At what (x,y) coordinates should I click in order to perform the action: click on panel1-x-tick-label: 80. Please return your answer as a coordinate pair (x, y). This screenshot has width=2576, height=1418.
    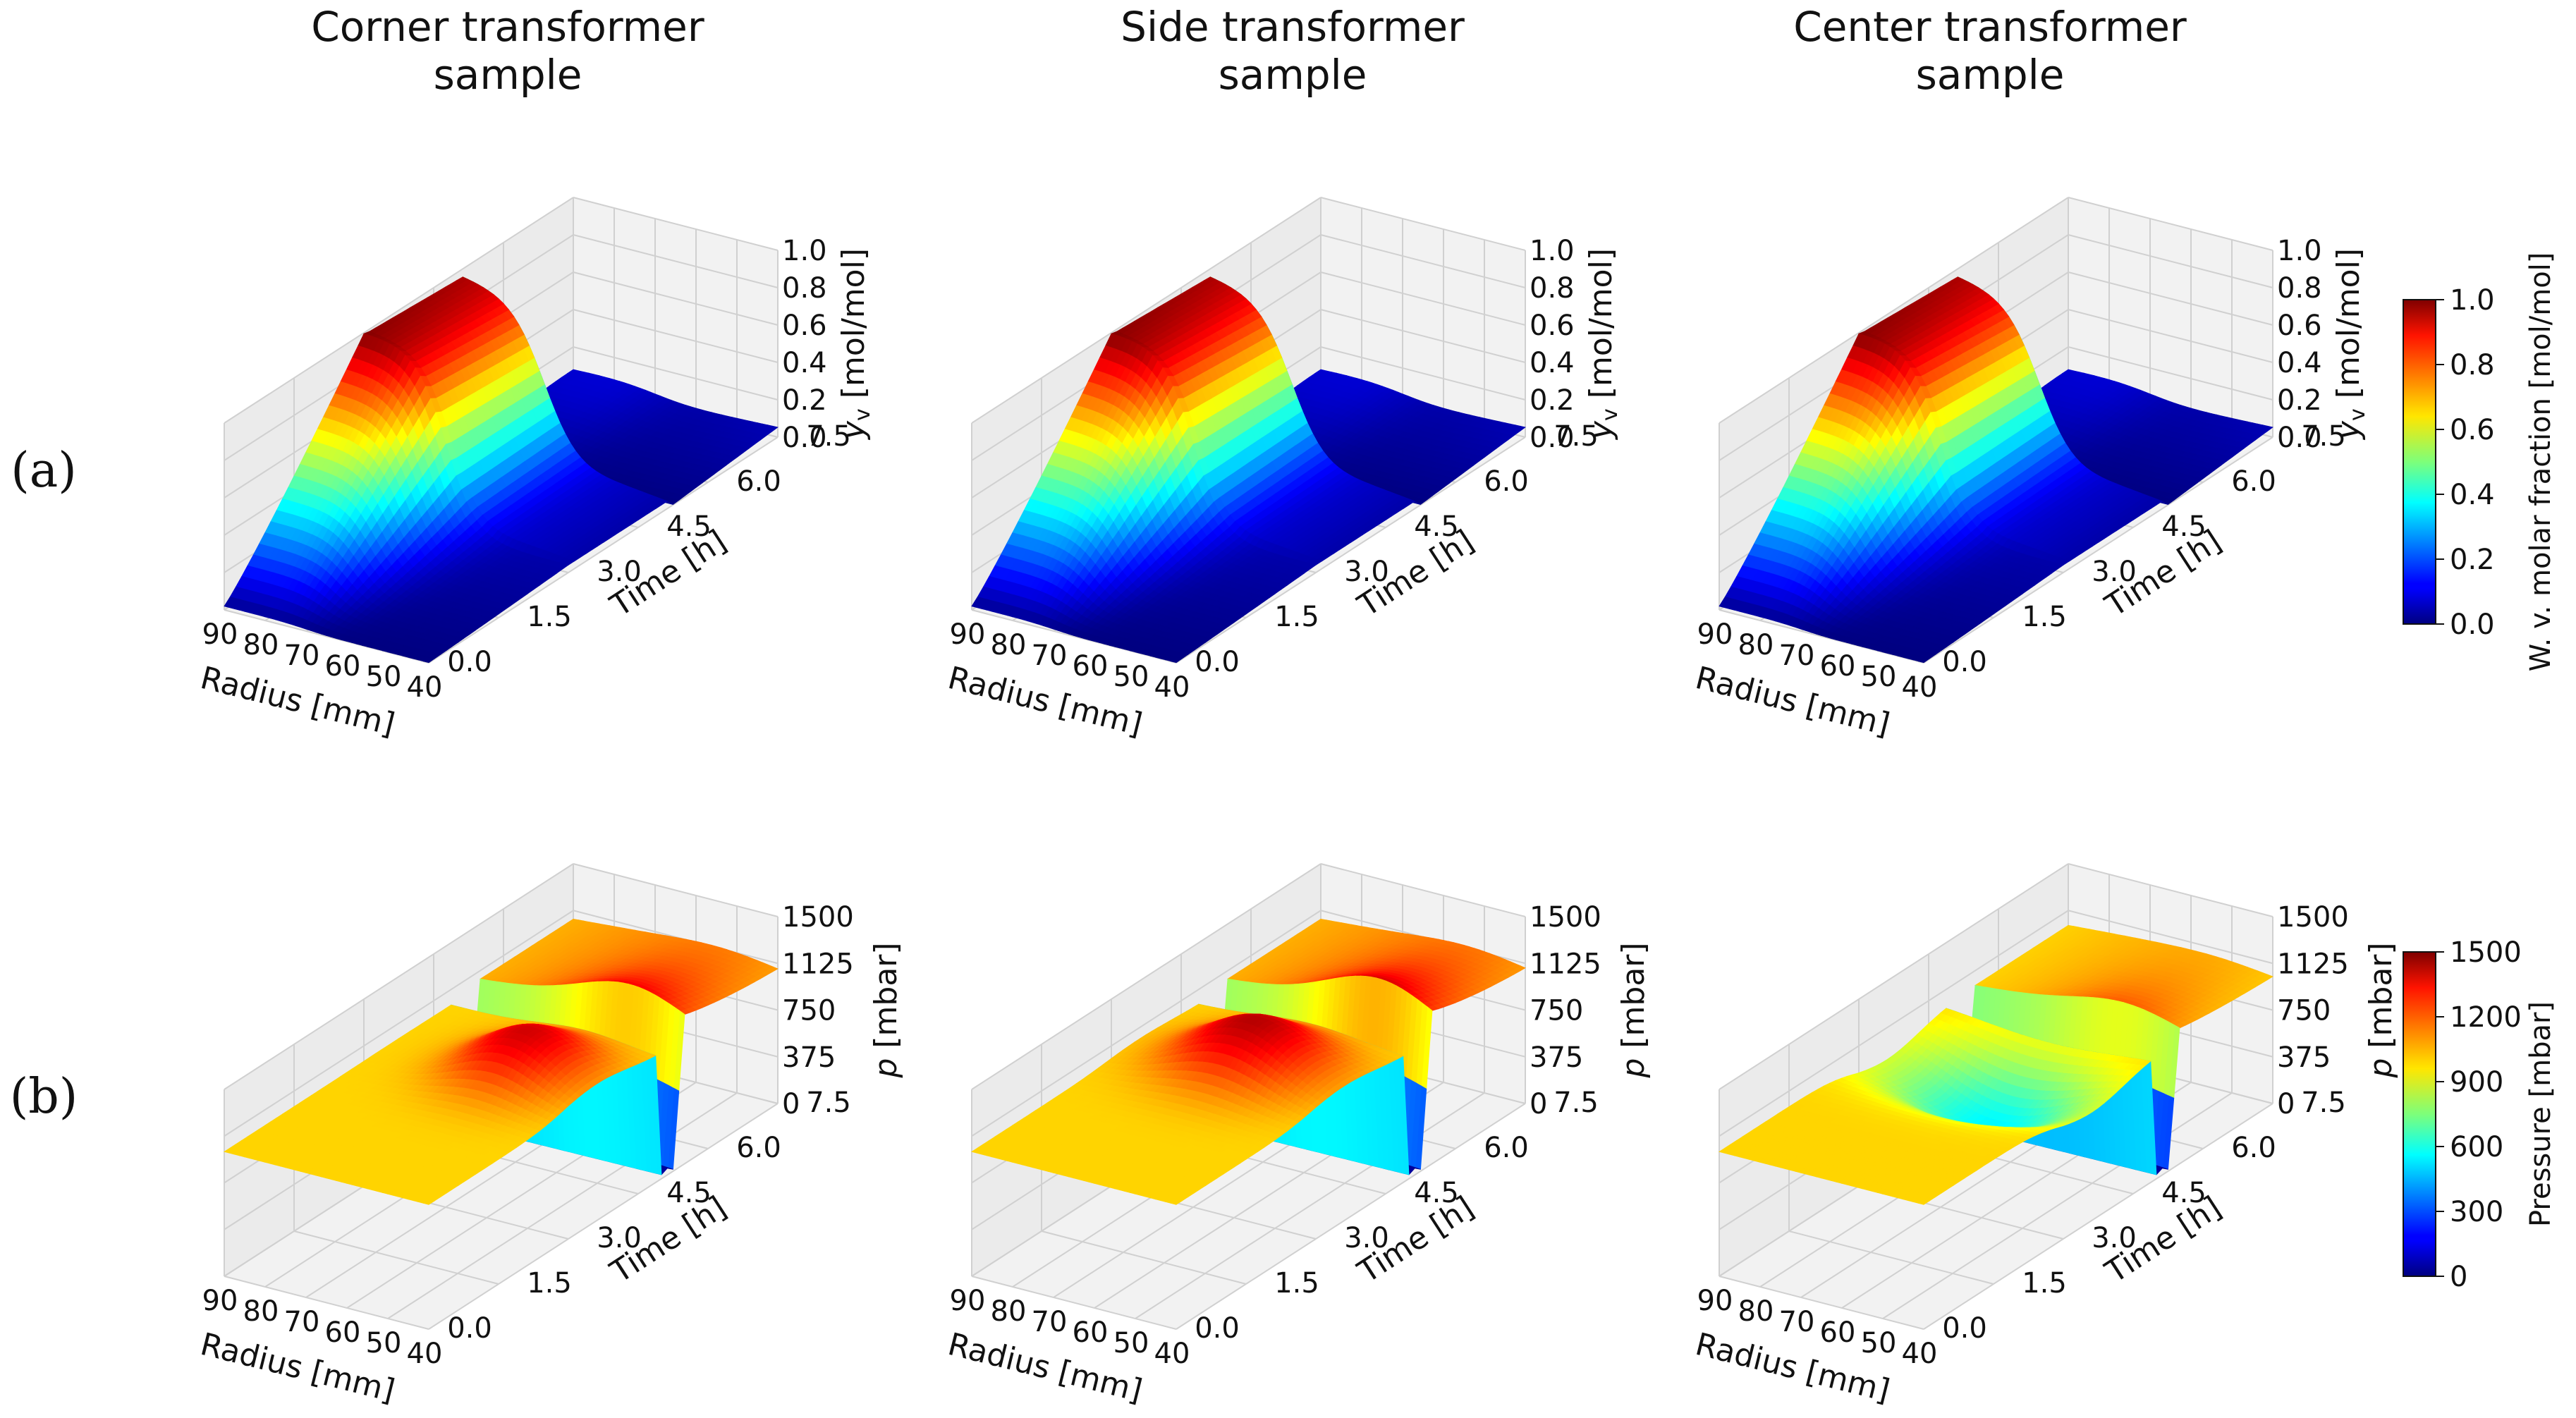
    Looking at the image, I should click on (1009, 645).